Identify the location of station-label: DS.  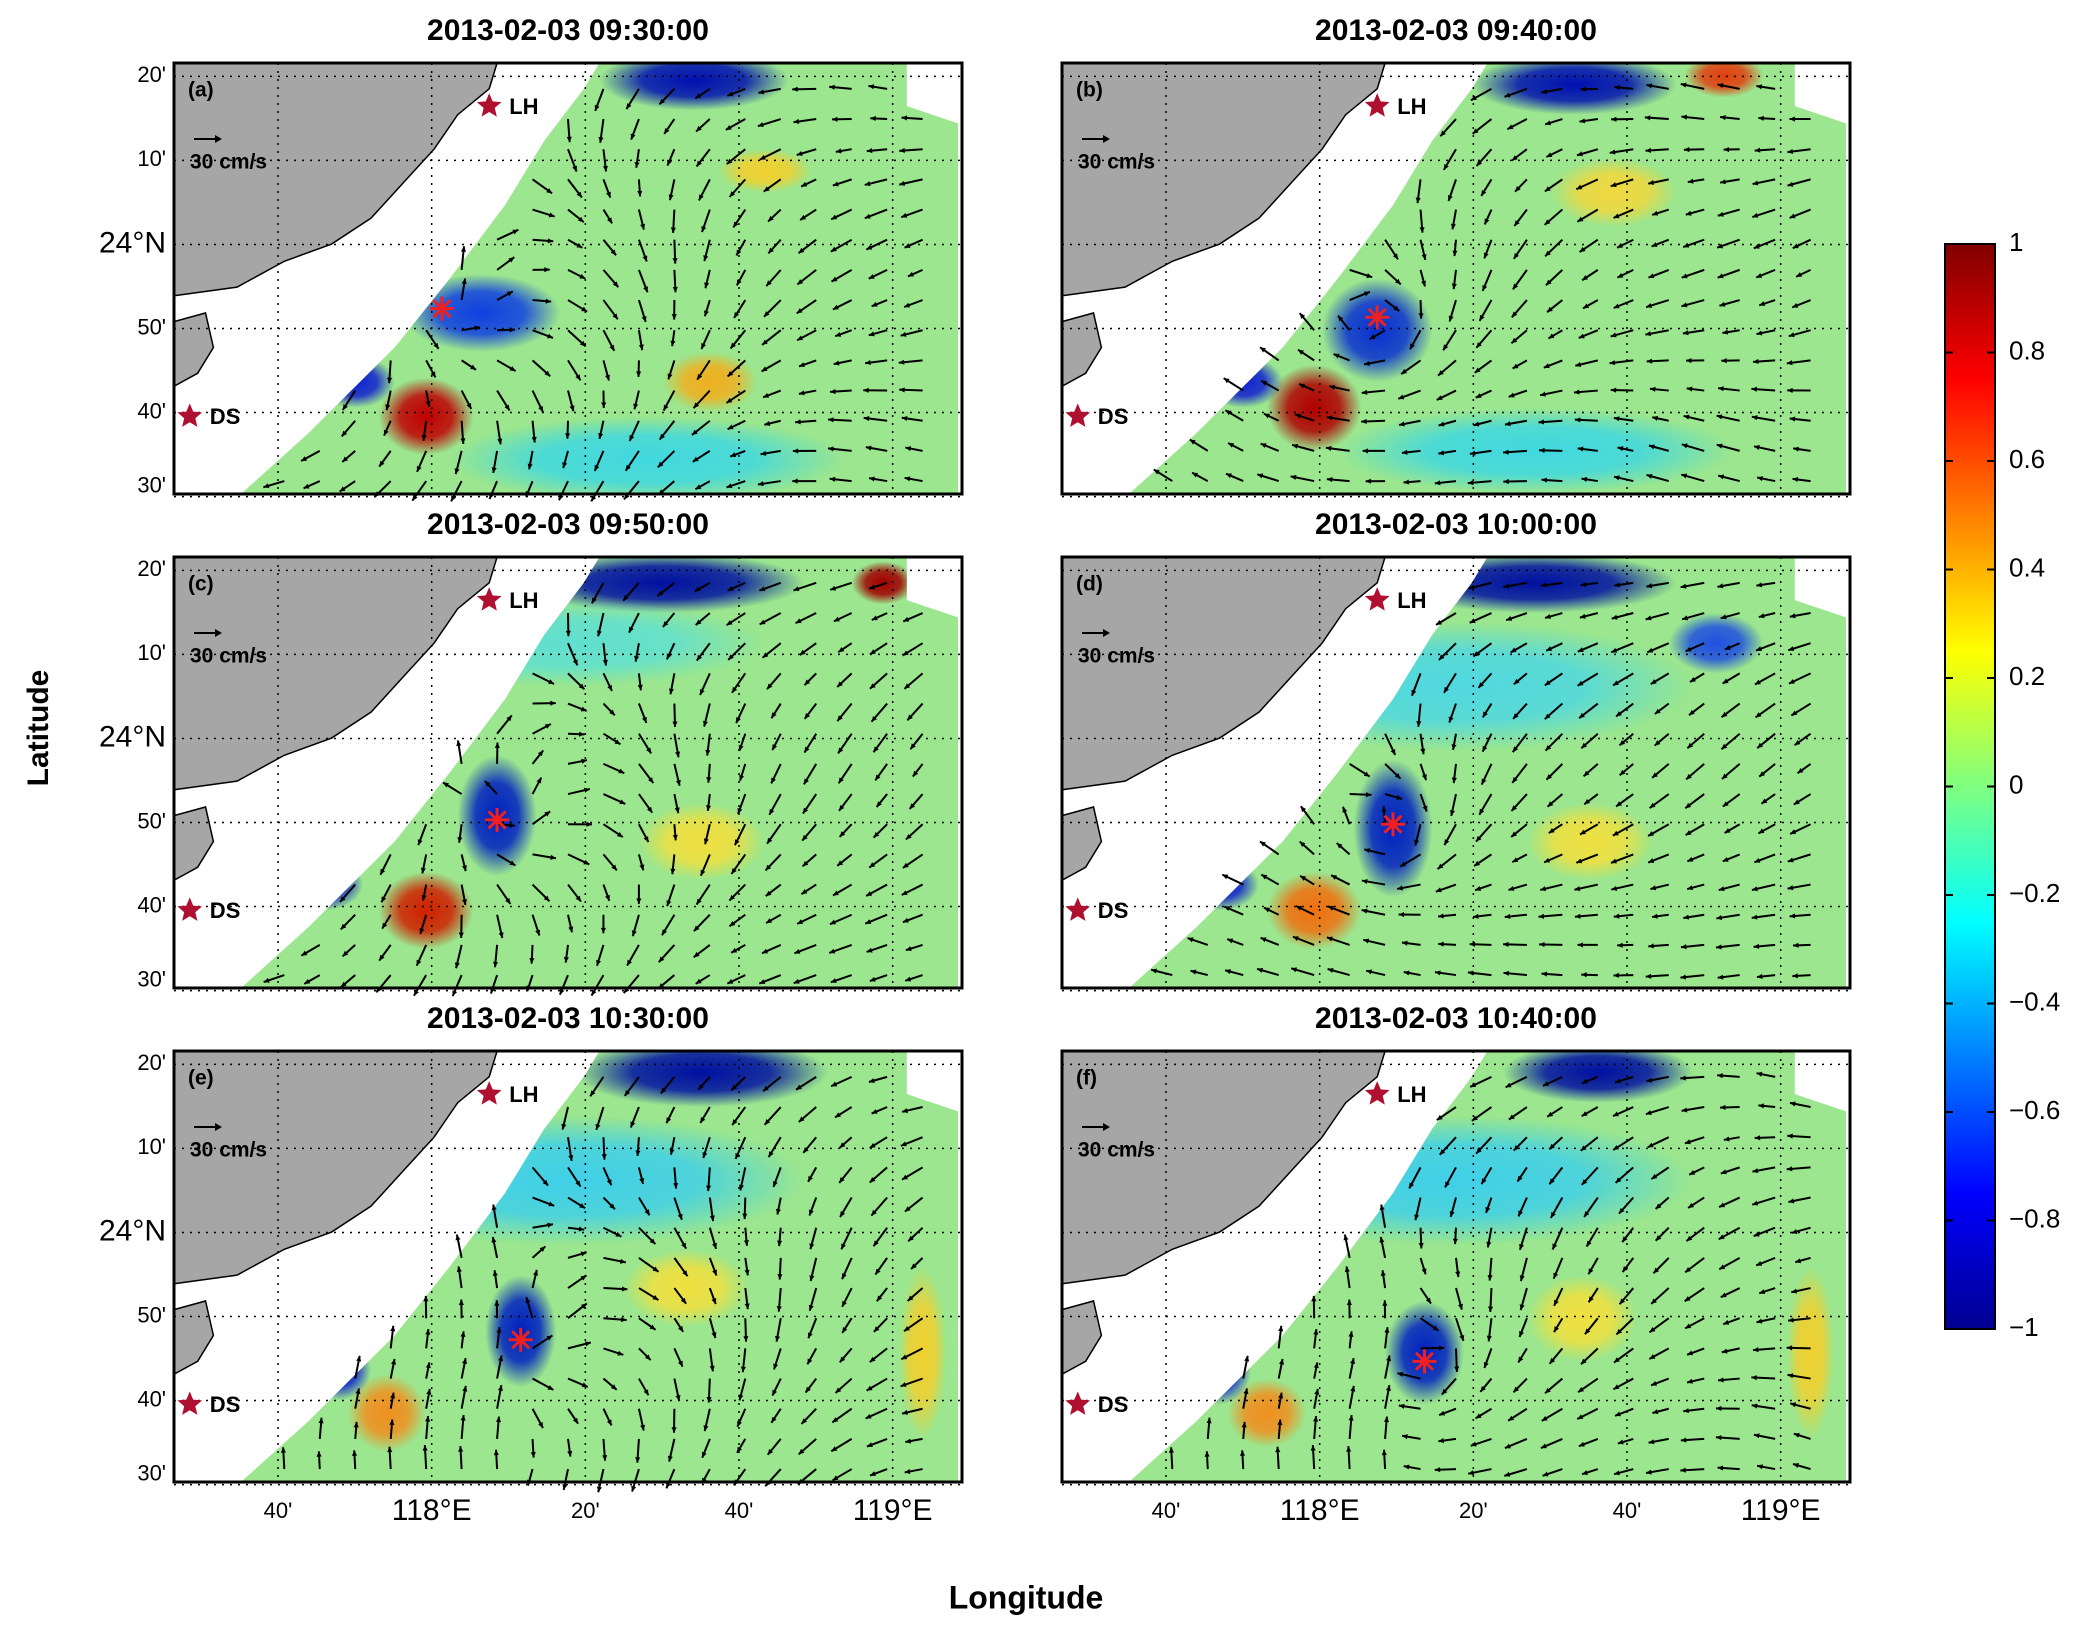
(225, 910).